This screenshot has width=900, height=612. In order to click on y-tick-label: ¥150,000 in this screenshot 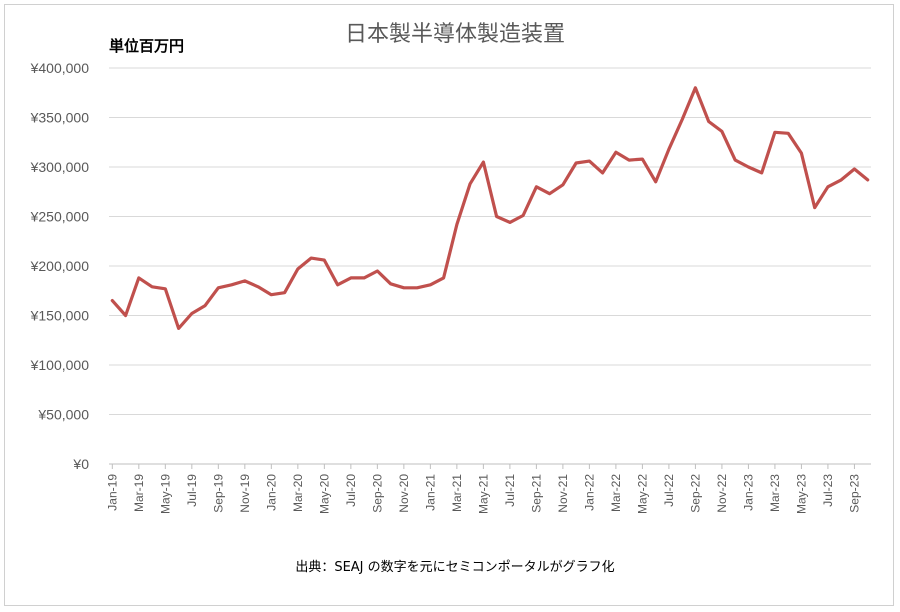, I will do `click(60, 316)`.